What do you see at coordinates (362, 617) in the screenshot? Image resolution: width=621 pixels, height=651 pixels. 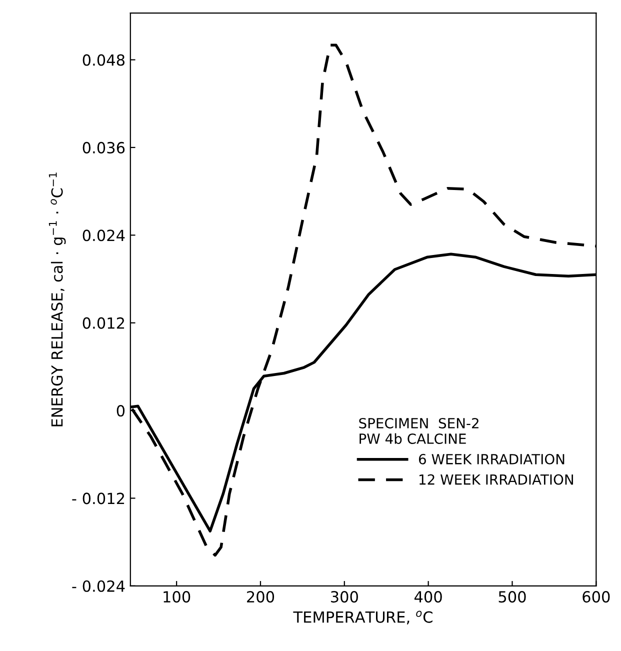 I see `x-axis-title: TEMPERATURE, $^{o}$C` at bounding box center [362, 617].